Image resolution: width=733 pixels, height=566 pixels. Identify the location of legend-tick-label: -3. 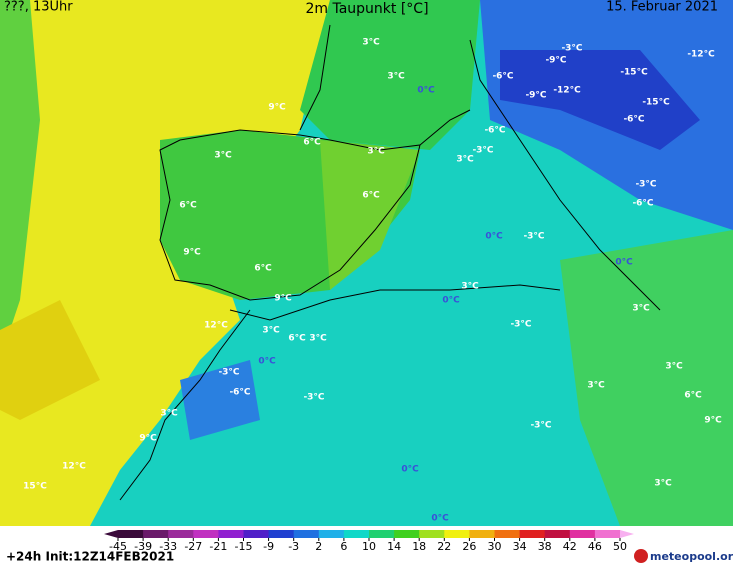
(293, 546).